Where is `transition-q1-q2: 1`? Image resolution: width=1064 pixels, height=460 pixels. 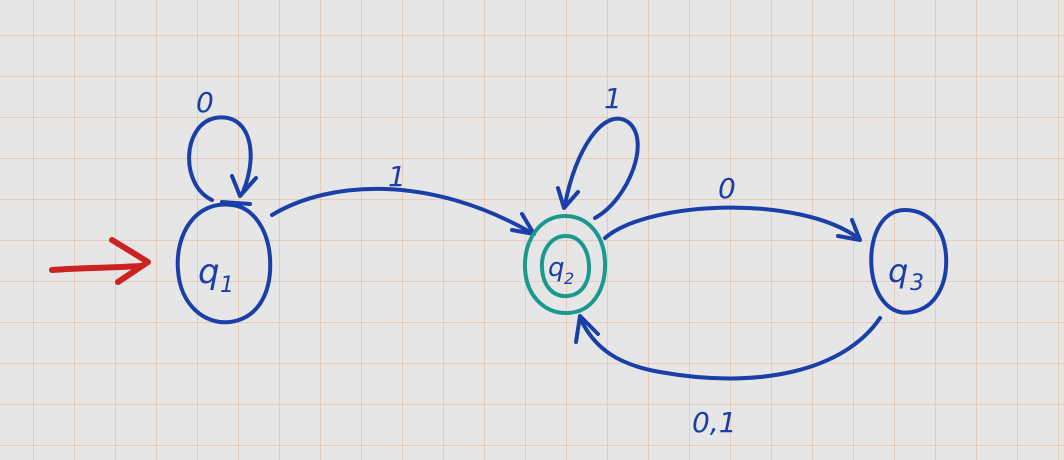 transition-q1-q2: 1 is located at coordinates (403, 198).